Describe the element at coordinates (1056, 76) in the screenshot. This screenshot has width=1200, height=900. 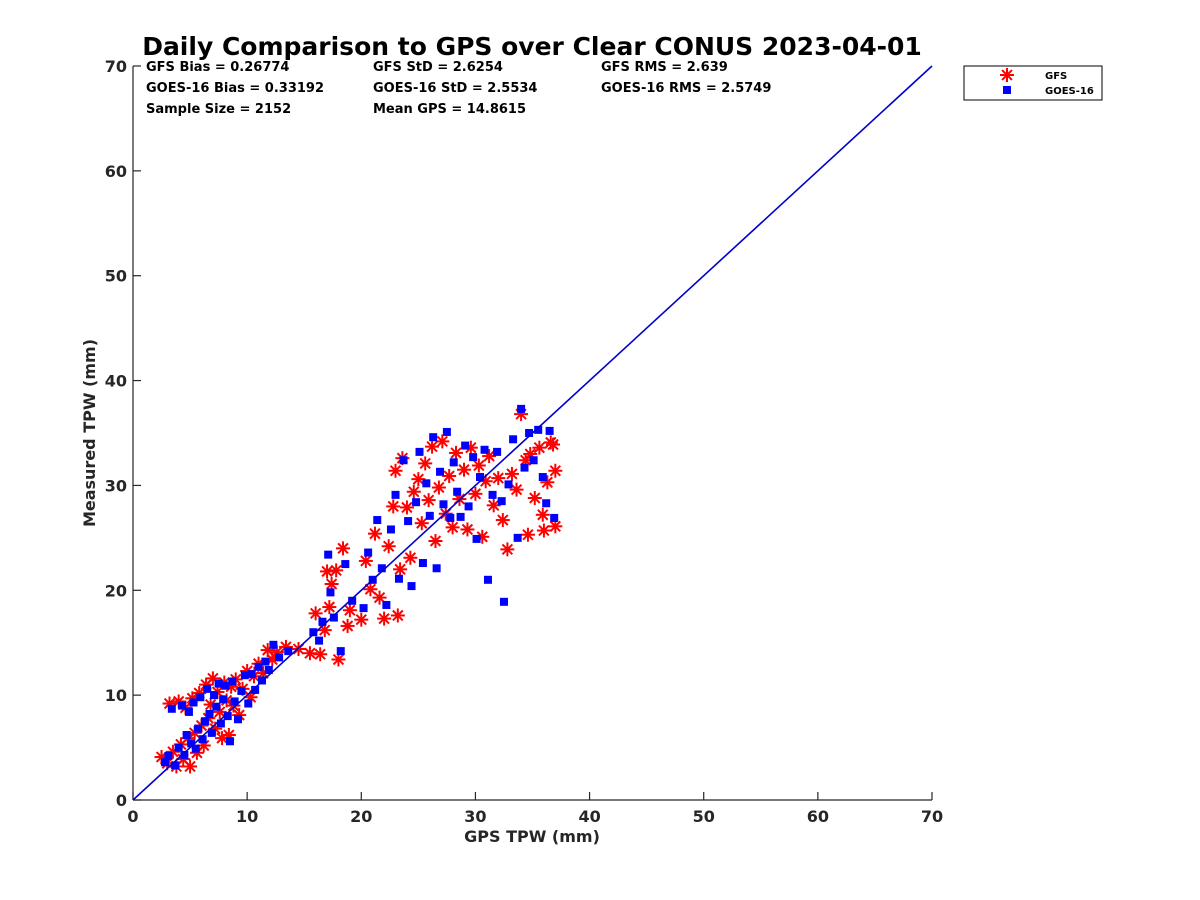
I see `legend-gfs-label: GFS` at that location.